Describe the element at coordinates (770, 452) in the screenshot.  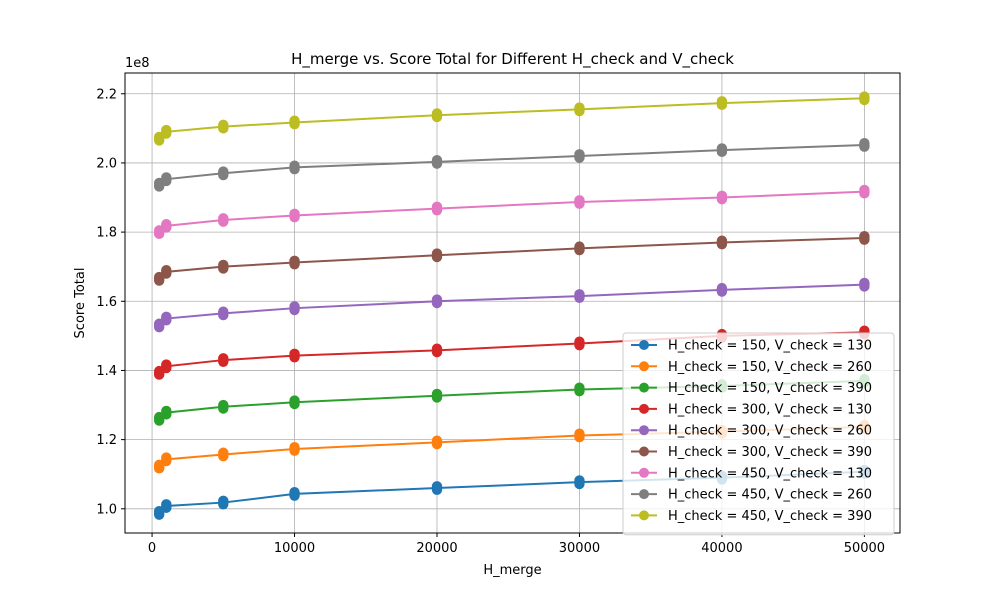
I see `legend-label: H_check = 300, V_check = 390` at that location.